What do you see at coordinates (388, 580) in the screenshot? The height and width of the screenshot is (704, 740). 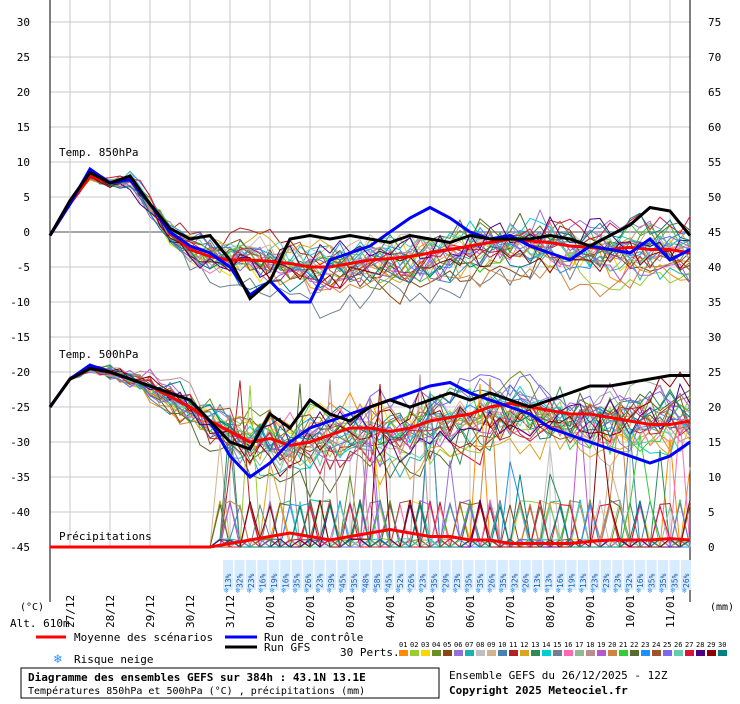 I see `snow-risk-value: 45%` at bounding box center [388, 580].